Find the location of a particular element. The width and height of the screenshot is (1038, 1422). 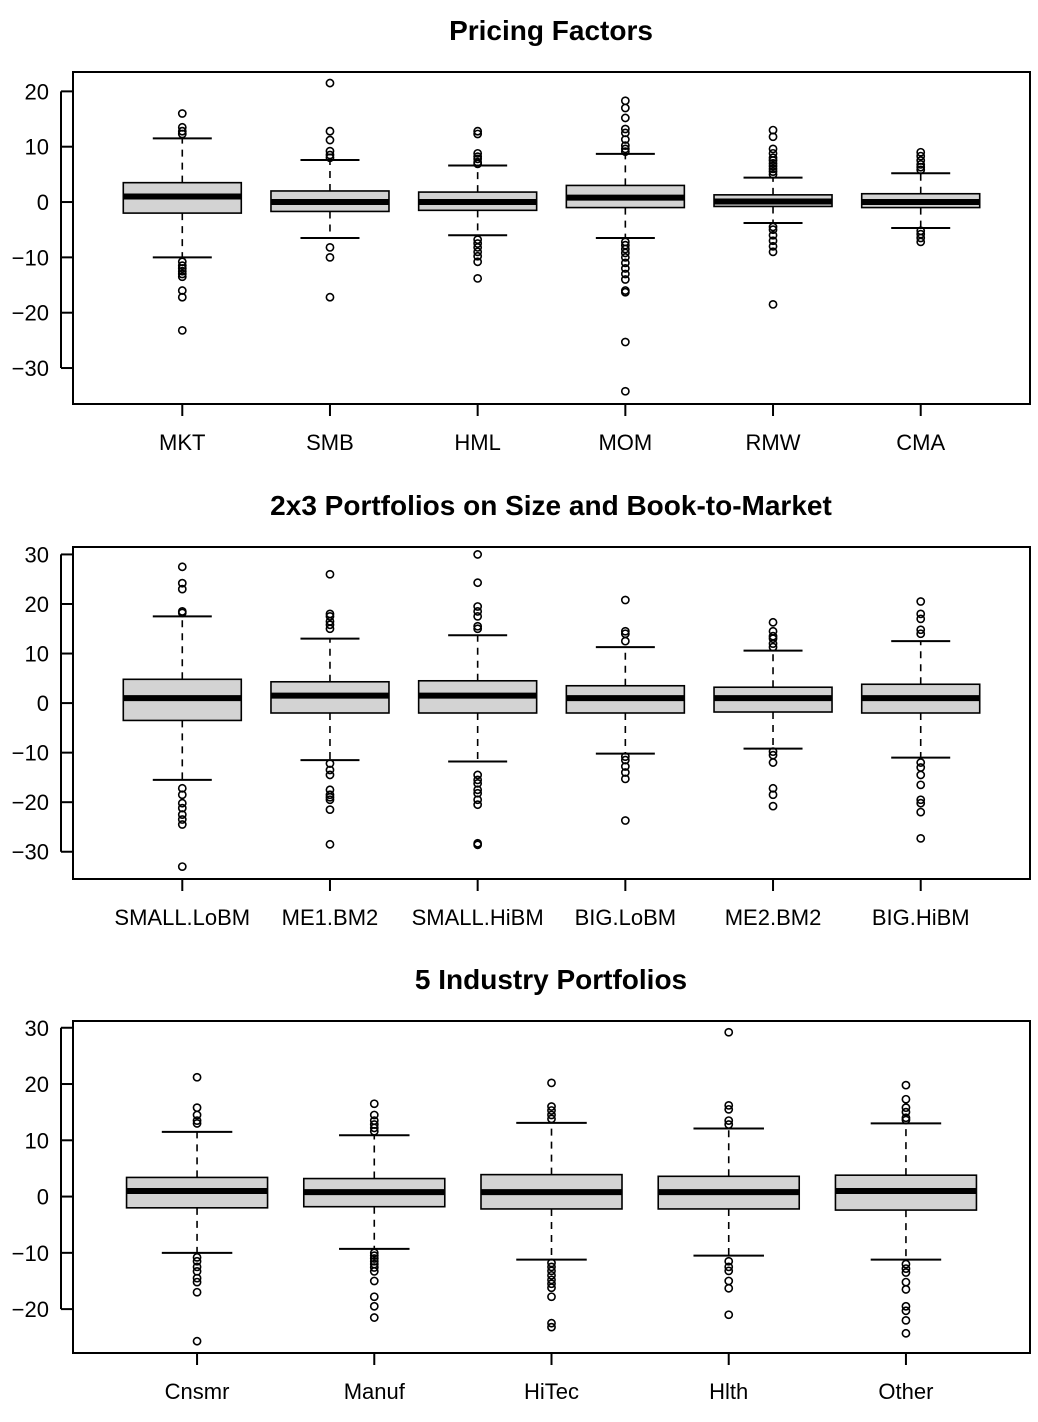

x-tick-label: BIG.LoBM is located at coordinates (625, 917).